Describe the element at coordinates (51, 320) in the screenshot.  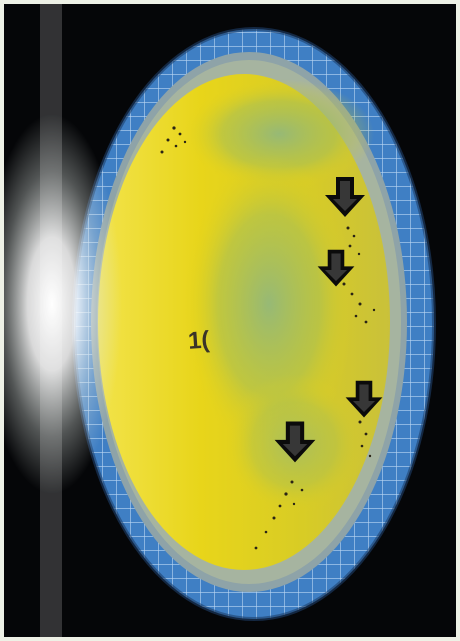
I see `light-glare-streak` at that location.